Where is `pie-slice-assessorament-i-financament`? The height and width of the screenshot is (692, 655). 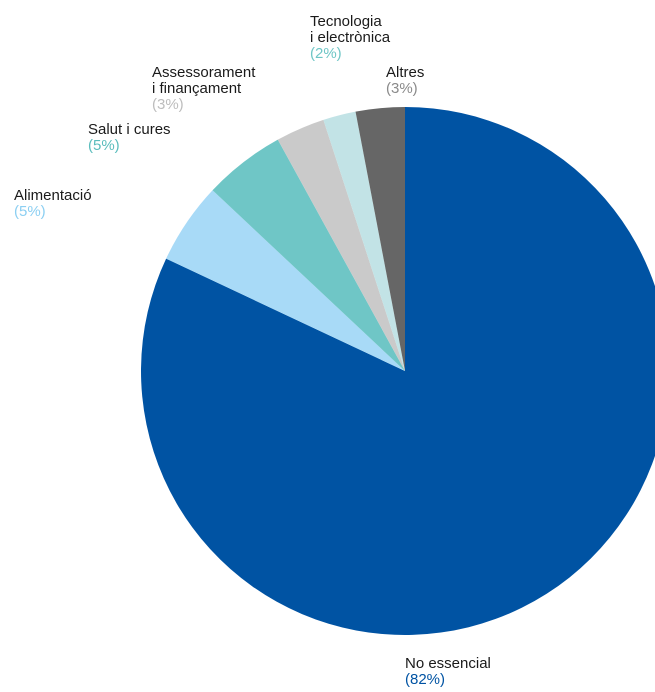 pie-slice-assessorament-i-financament is located at coordinates (341, 245).